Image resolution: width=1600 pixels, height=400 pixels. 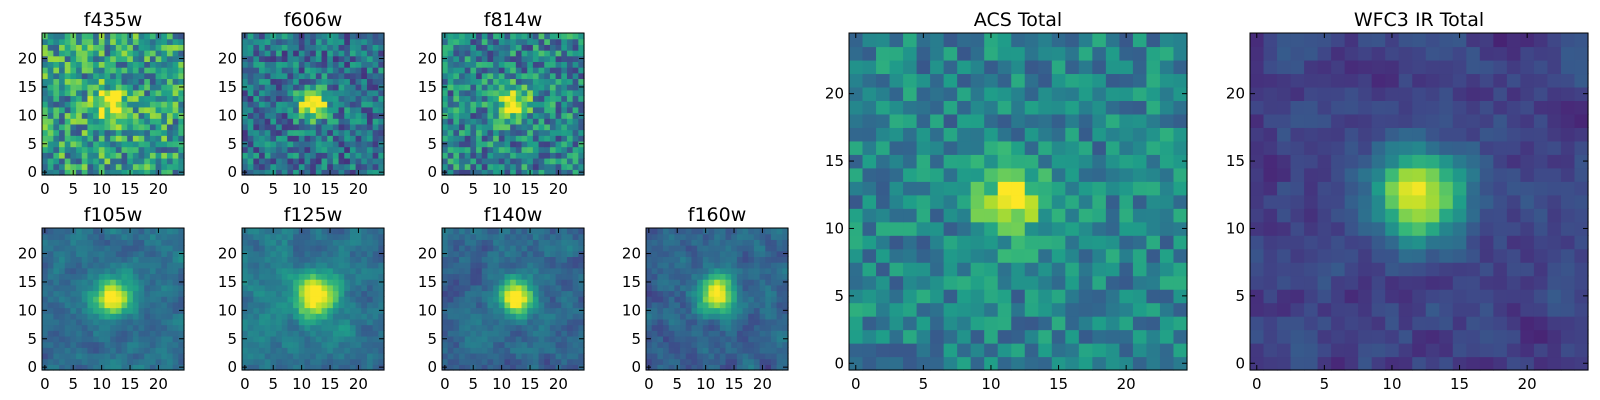 What do you see at coordinates (113, 104) in the screenshot?
I see `axes-frame` at bounding box center [113, 104].